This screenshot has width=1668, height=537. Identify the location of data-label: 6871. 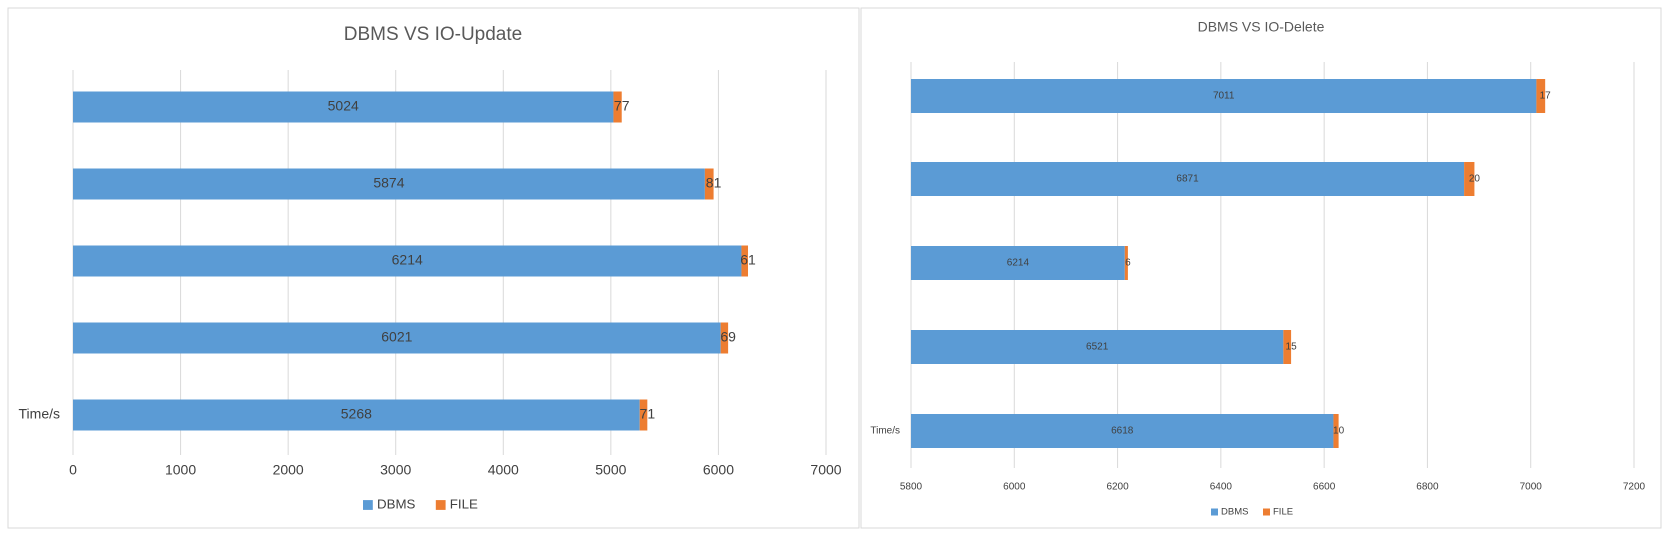
(1187, 179).